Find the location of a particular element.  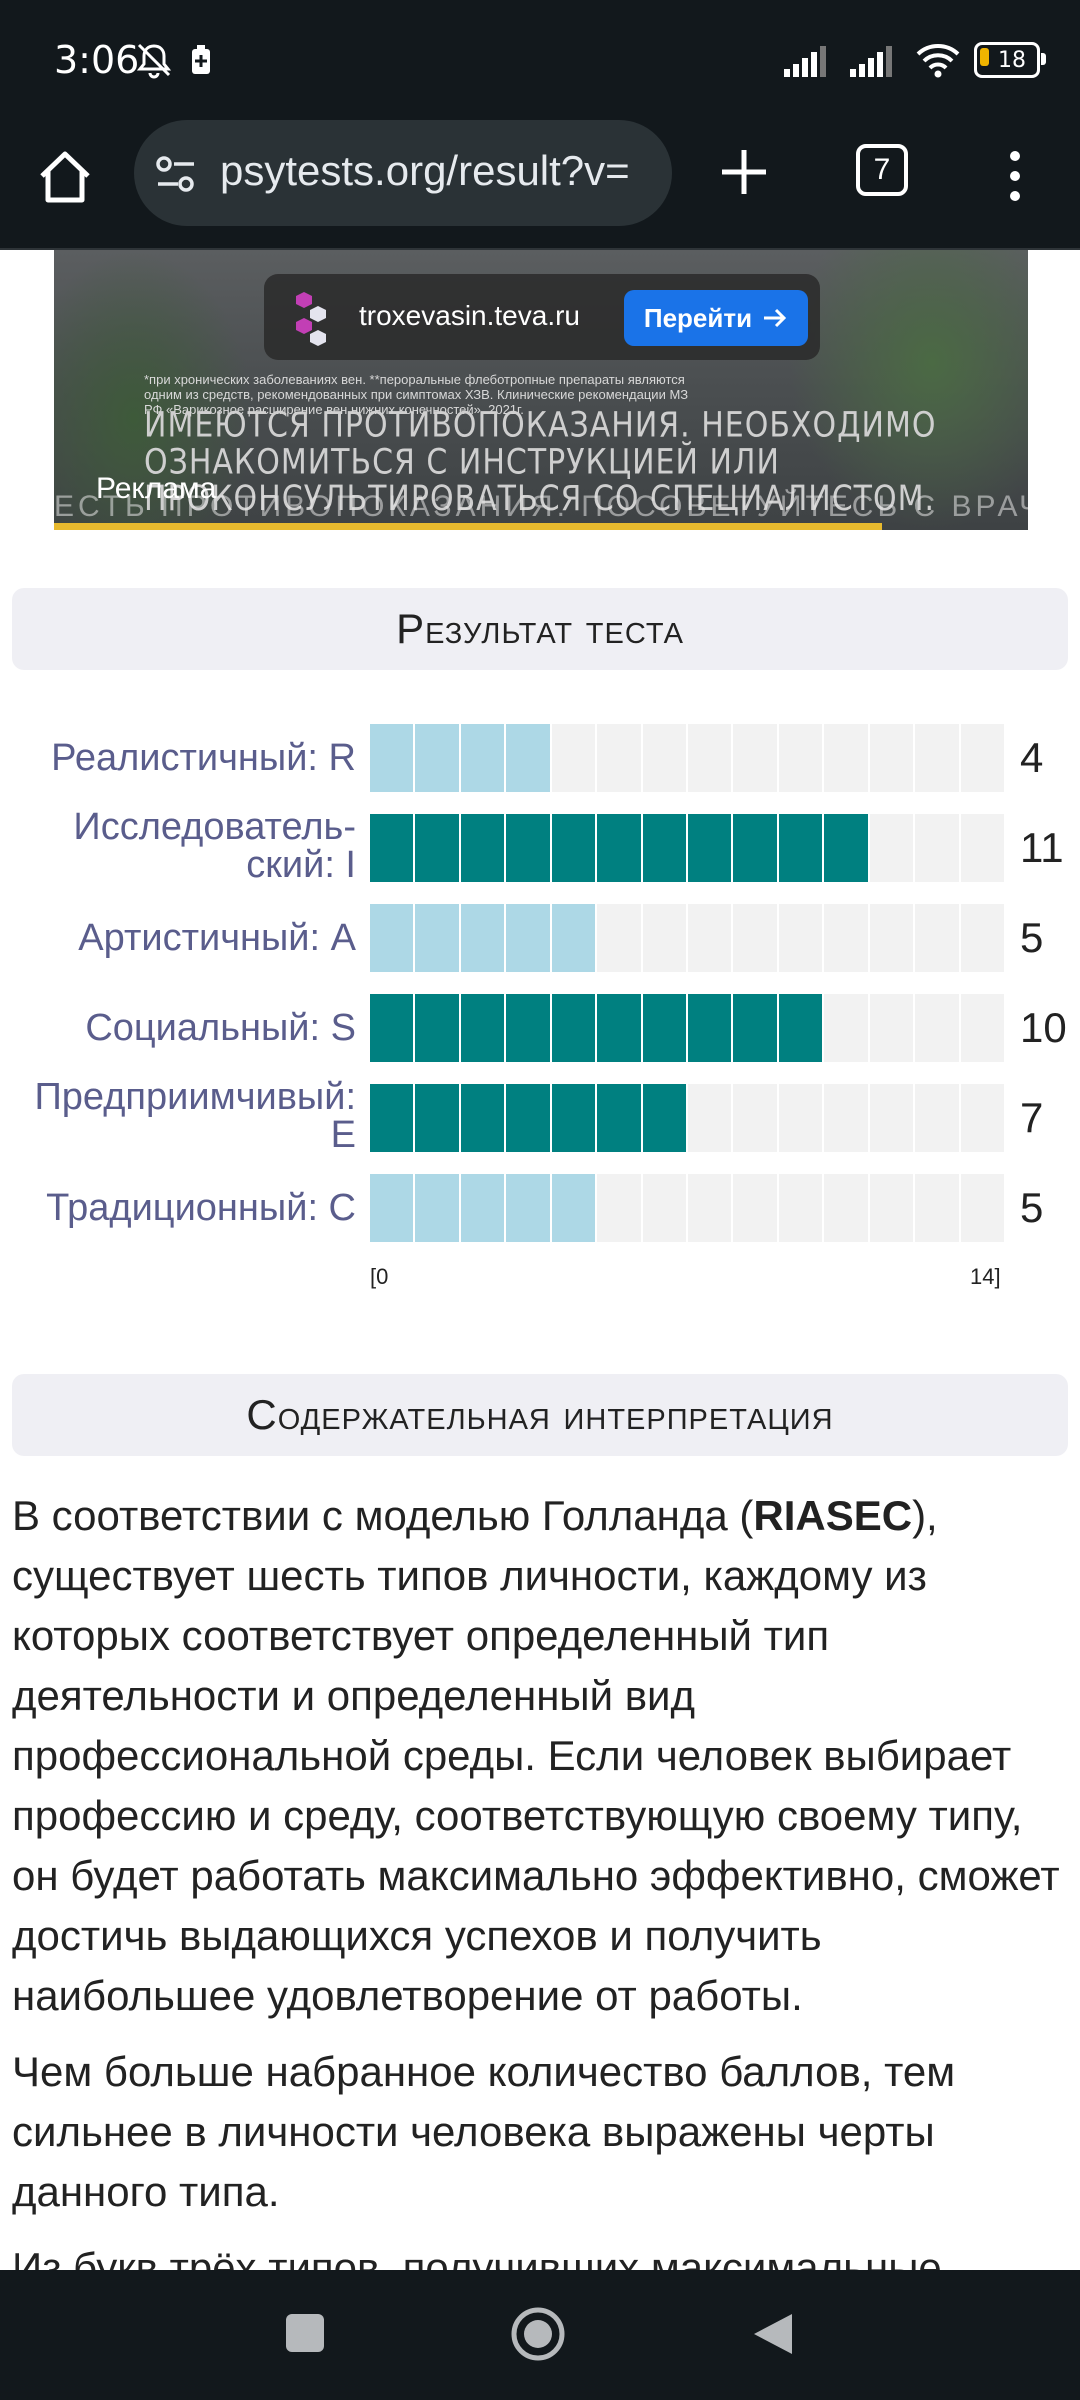

recents-button is located at coordinates (305, 2333).